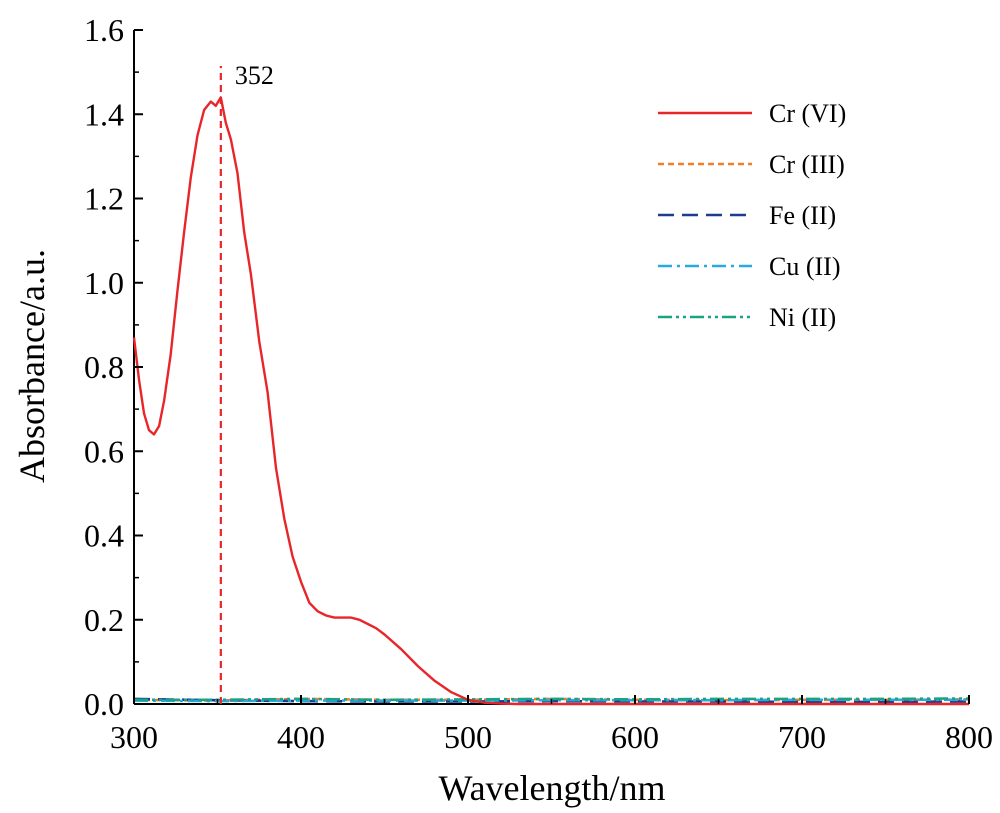 Image resolution: width=1000 pixels, height=813 pixels. What do you see at coordinates (104, 451) in the screenshot?
I see `y-tick-label: 0.6` at bounding box center [104, 451].